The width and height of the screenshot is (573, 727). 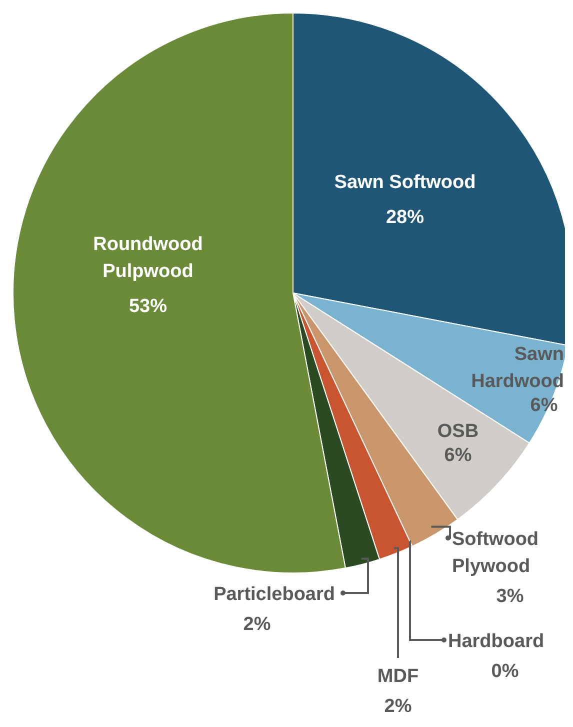 What do you see at coordinates (495, 553) in the screenshot?
I see `slice-label: Softwood Plywood` at bounding box center [495, 553].